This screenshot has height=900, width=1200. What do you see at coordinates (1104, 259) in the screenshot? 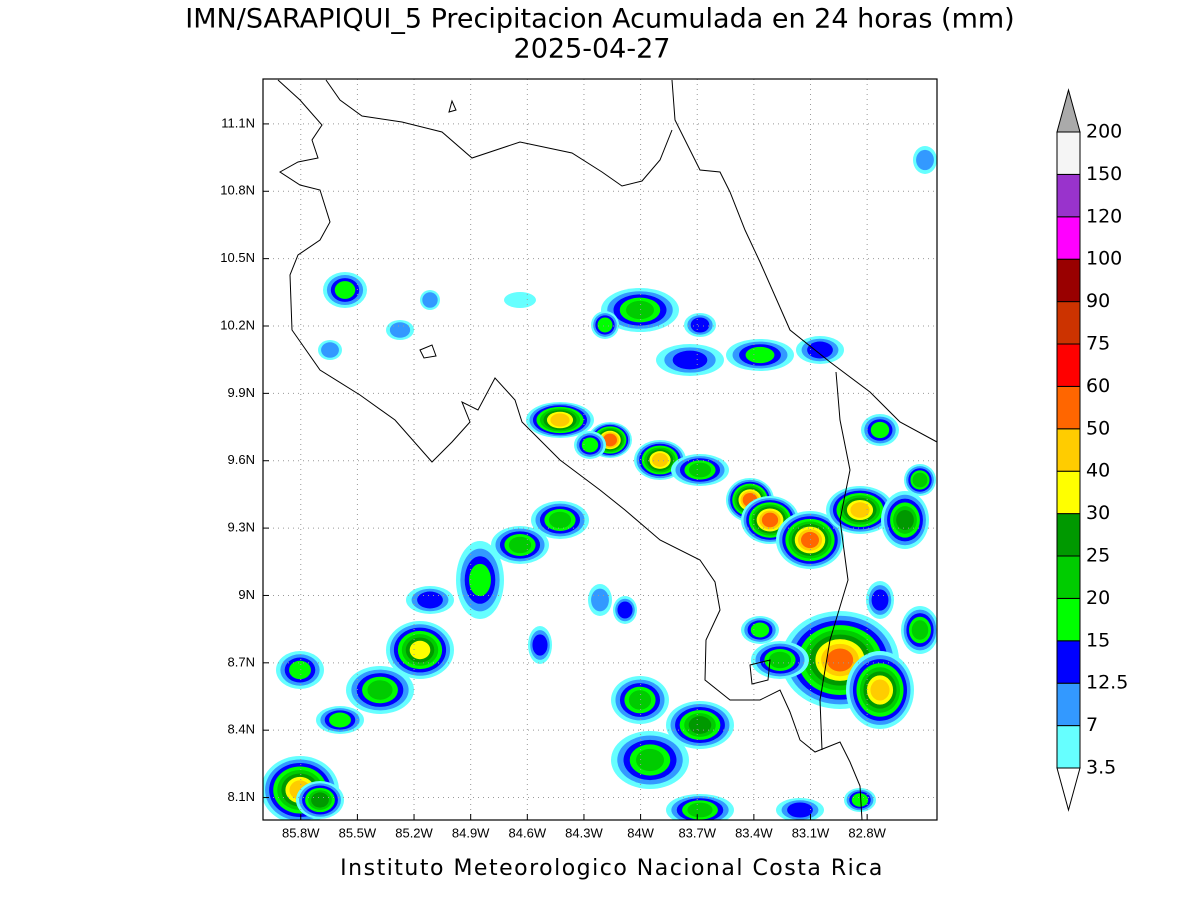
I see `colorbar-label: 100` at bounding box center [1104, 259].